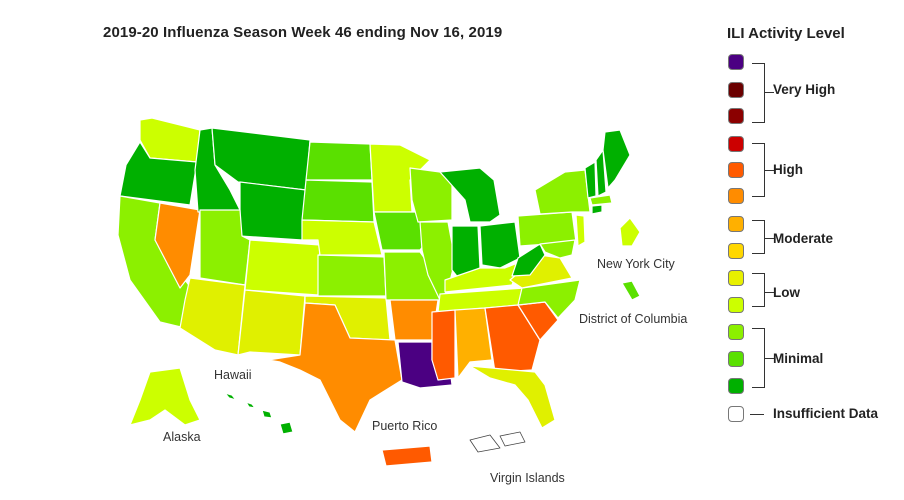 The image size is (904, 500). Describe the element at coordinates (804, 89) in the screenshot. I see `legend-label-very-high: Very High` at that location.